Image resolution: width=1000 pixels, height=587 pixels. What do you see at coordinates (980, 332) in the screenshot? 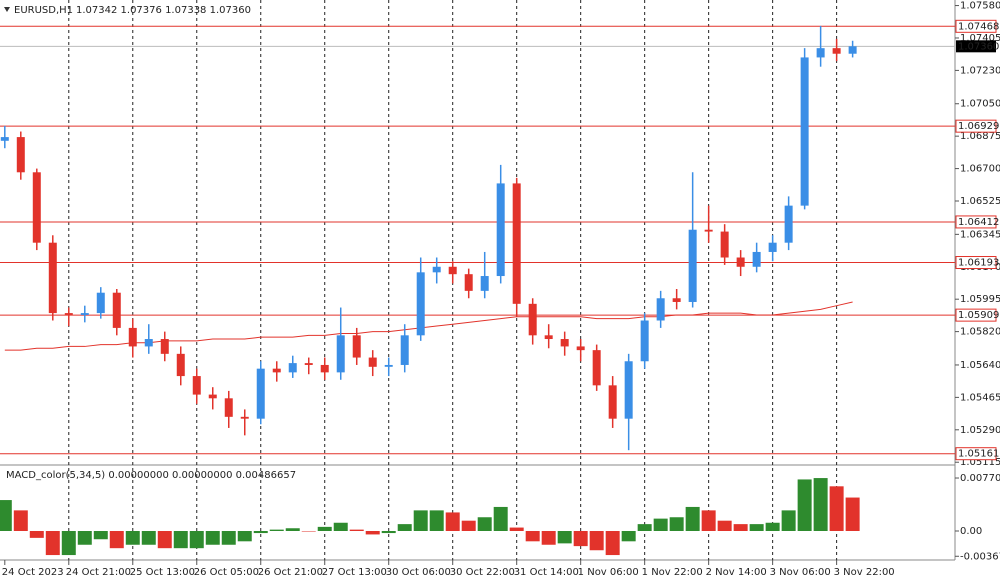
I see `y-tick-label: 1.05820` at bounding box center [980, 332].